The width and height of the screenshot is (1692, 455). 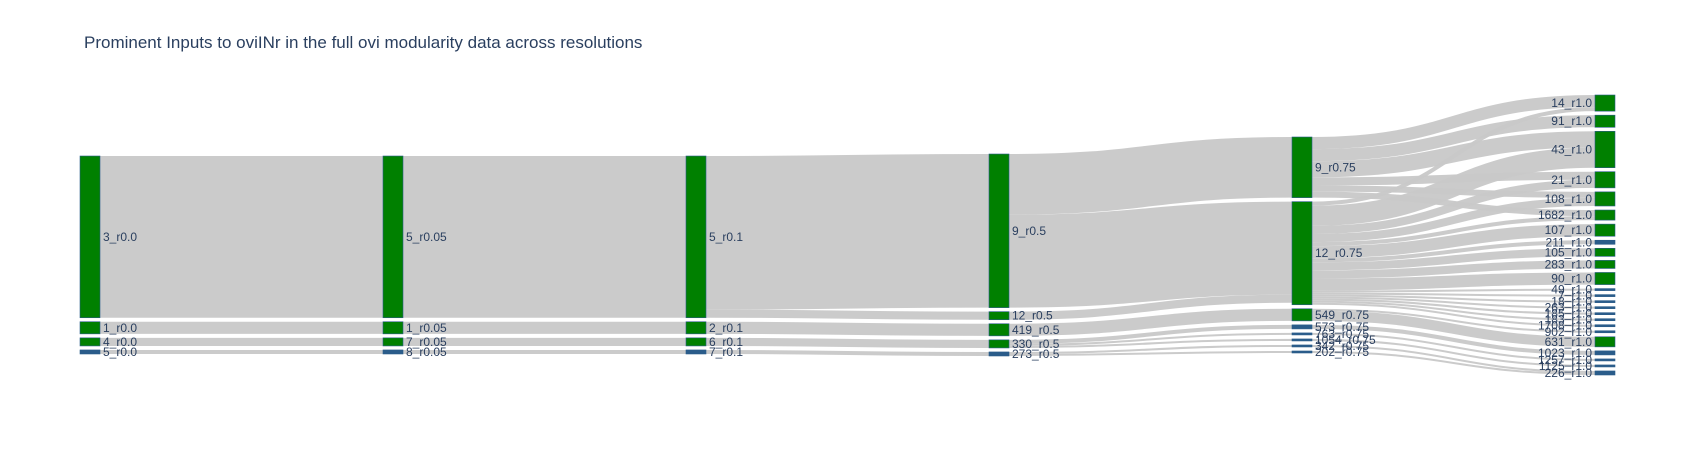 I want to click on sankey-link-549_r0.75-to-902_r1.0, so click(x=1453, y=320).